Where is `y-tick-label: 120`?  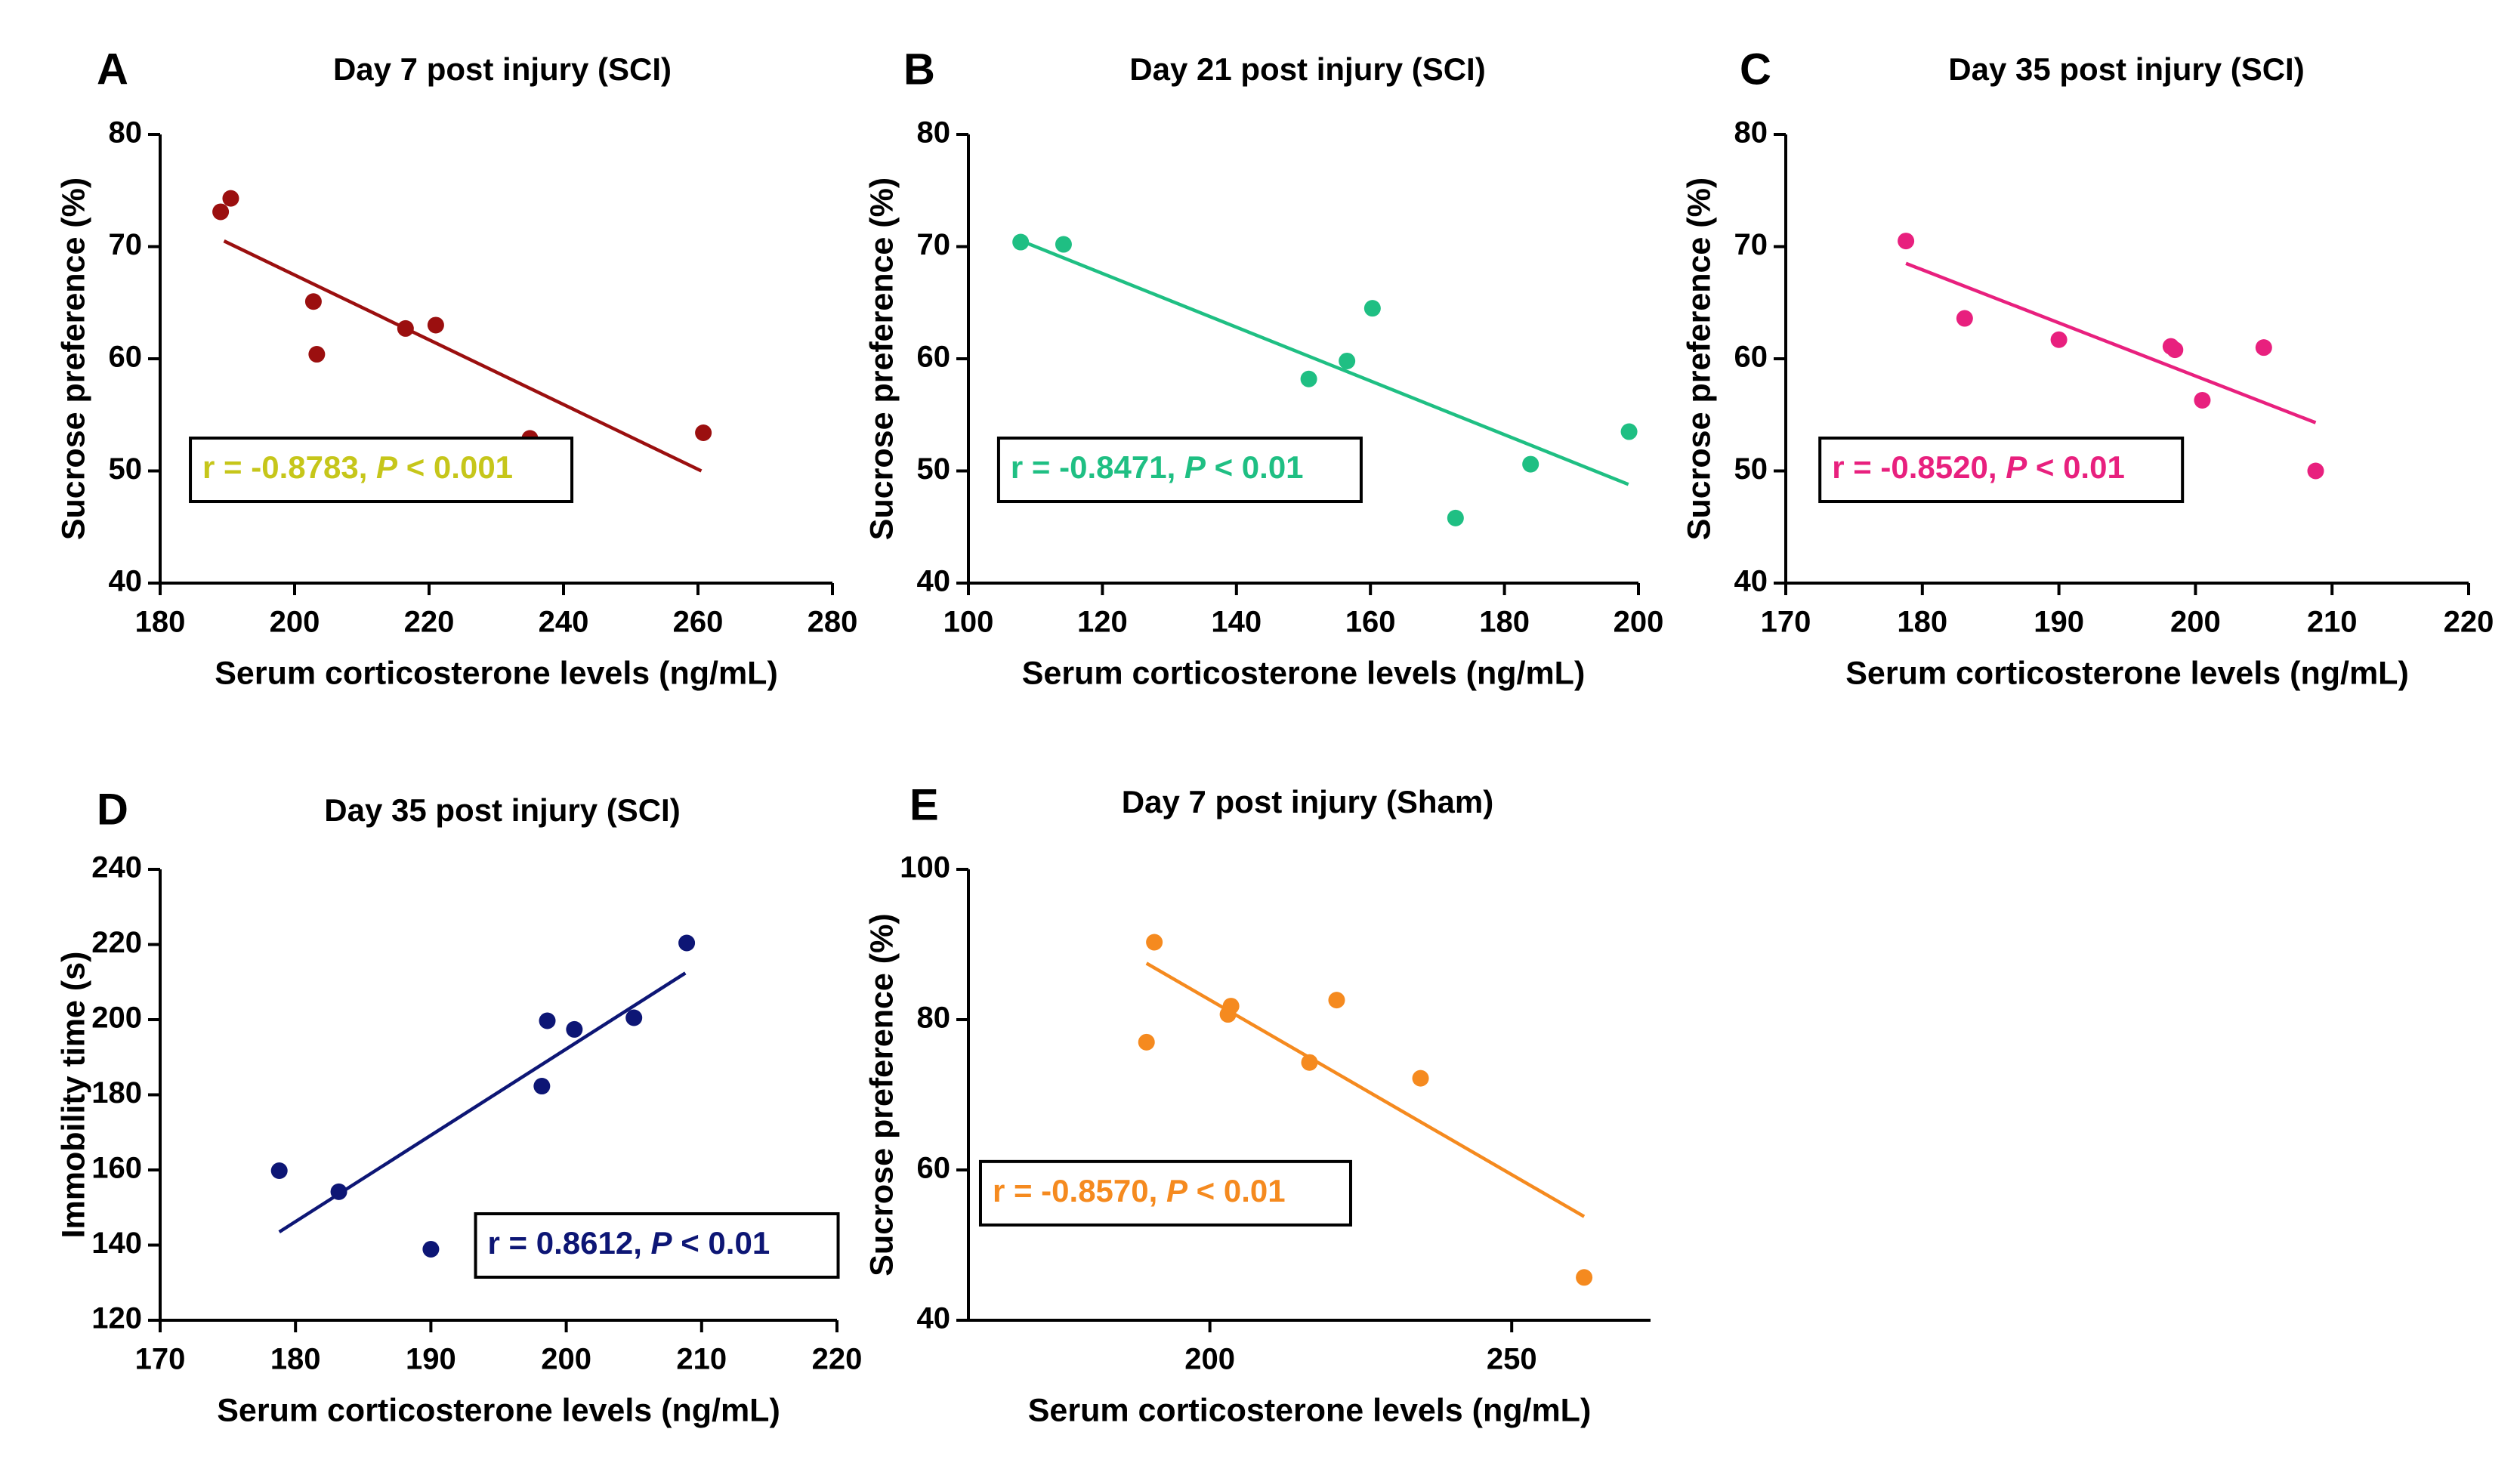
y-tick-label: 120 is located at coordinates (116, 1318).